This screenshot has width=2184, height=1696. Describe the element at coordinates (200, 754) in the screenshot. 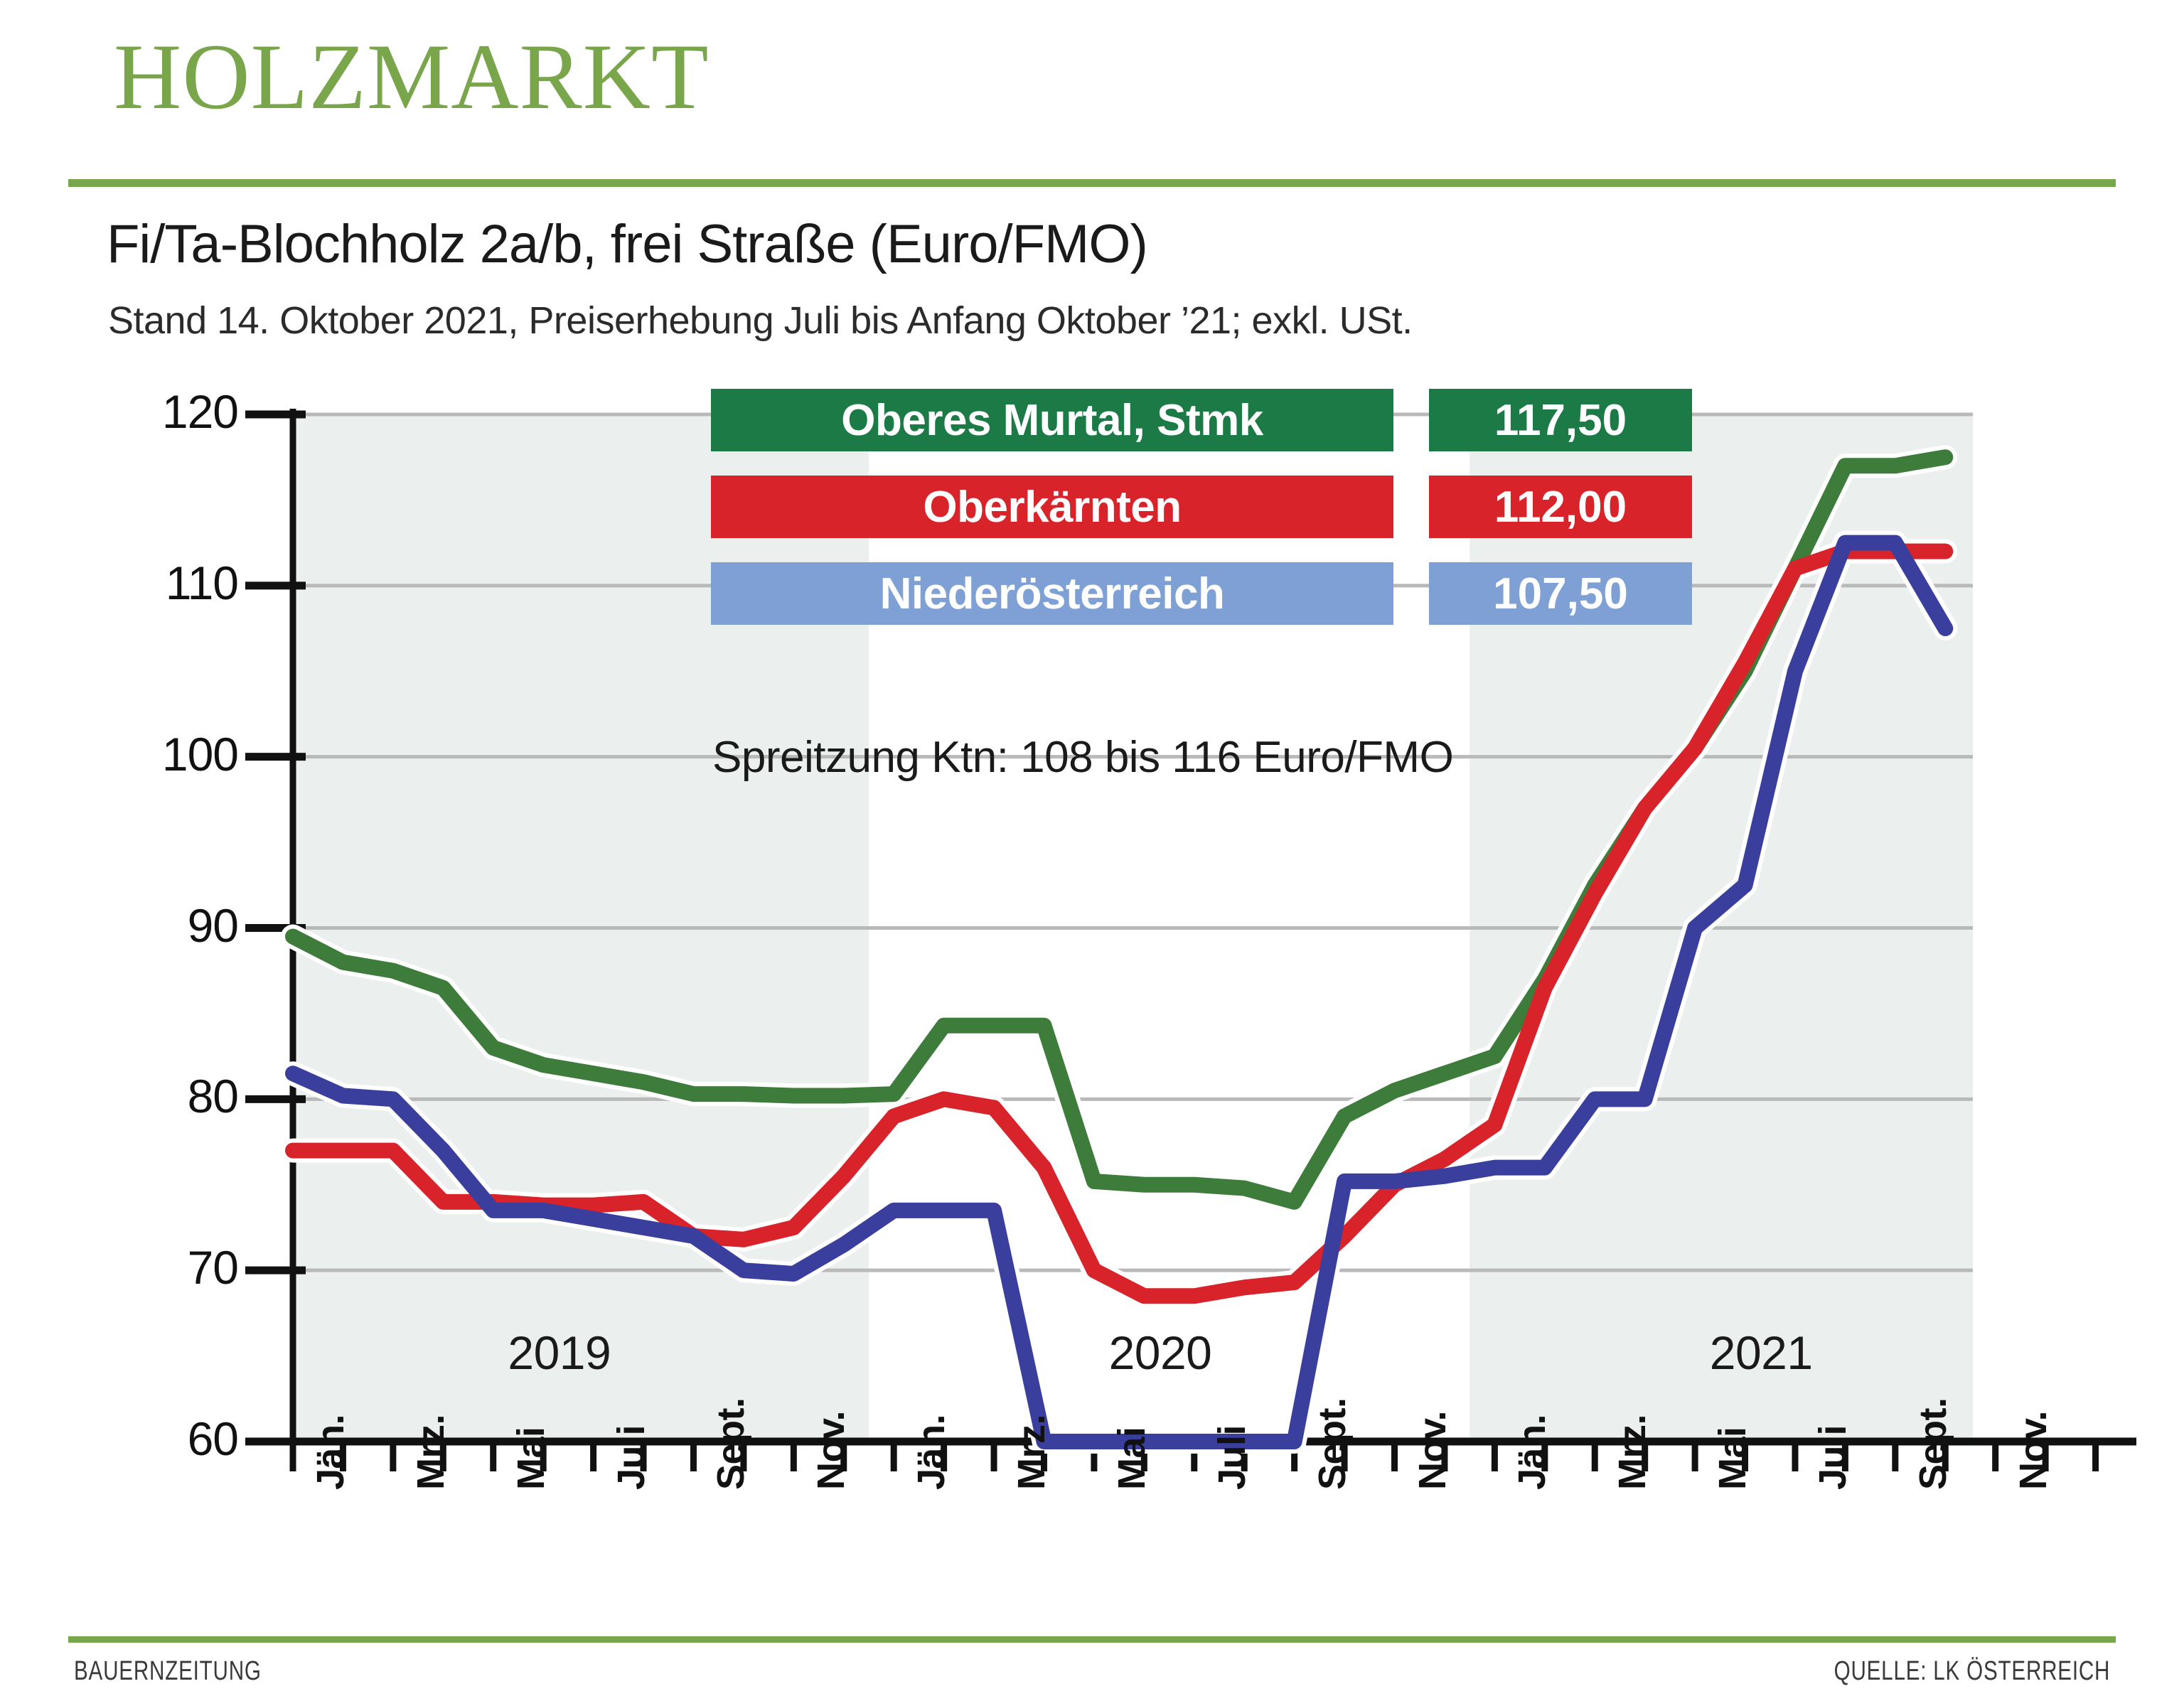

I see `y-axis-label: 100` at that location.